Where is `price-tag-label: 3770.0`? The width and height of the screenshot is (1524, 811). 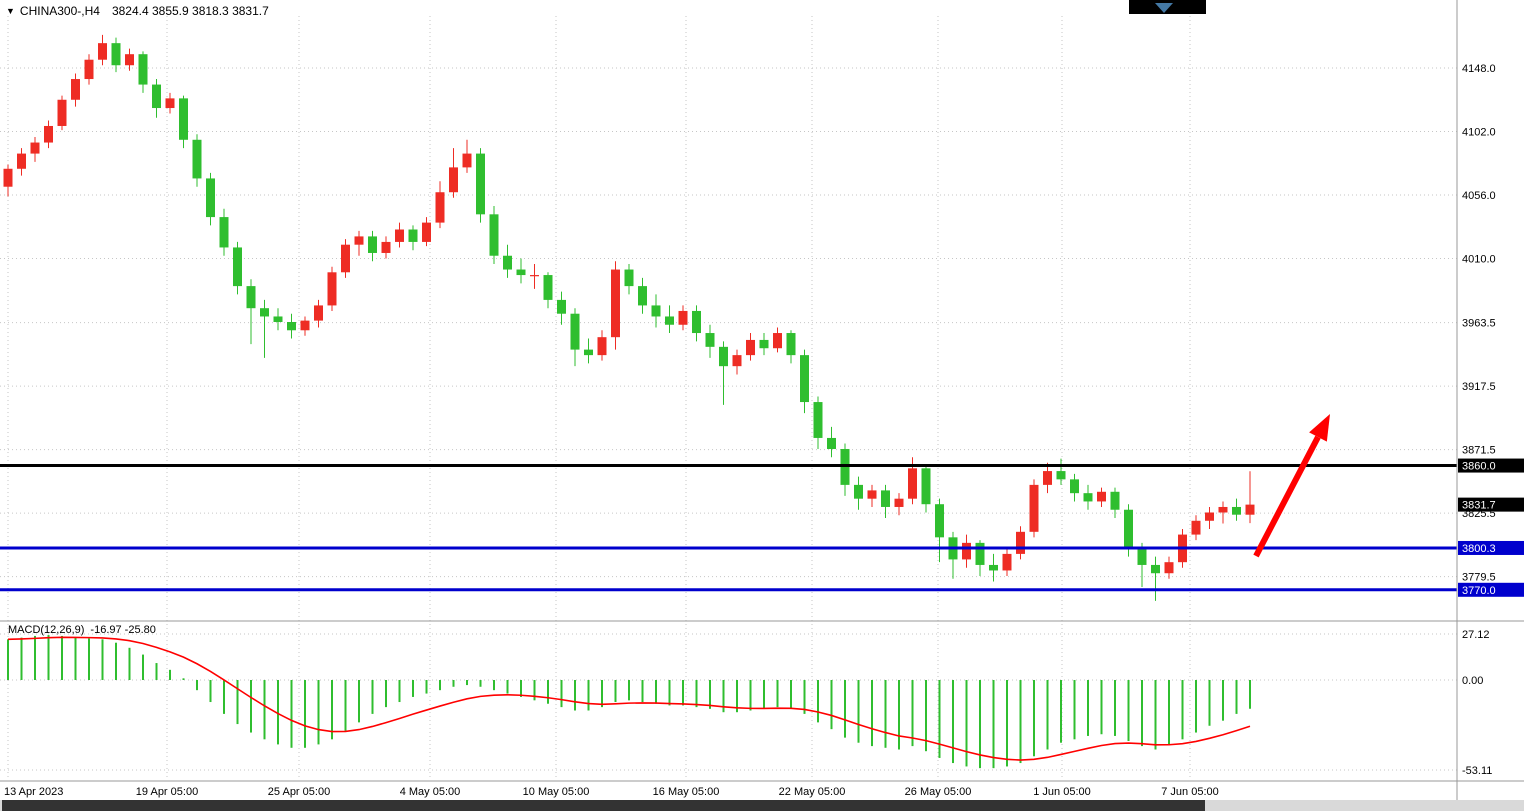 price-tag-label: 3770.0 is located at coordinates (1479, 591).